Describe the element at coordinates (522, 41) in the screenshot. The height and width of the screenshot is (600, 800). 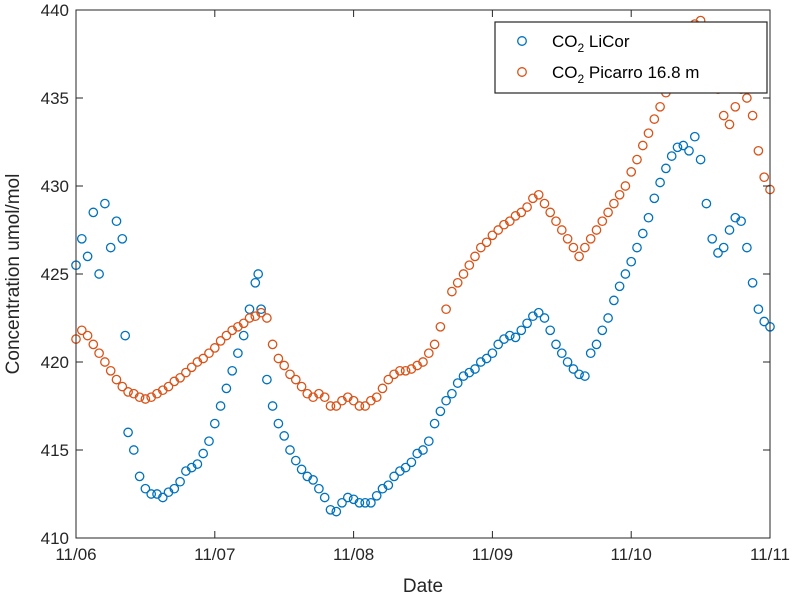
I see `legend-marker-licor` at that location.